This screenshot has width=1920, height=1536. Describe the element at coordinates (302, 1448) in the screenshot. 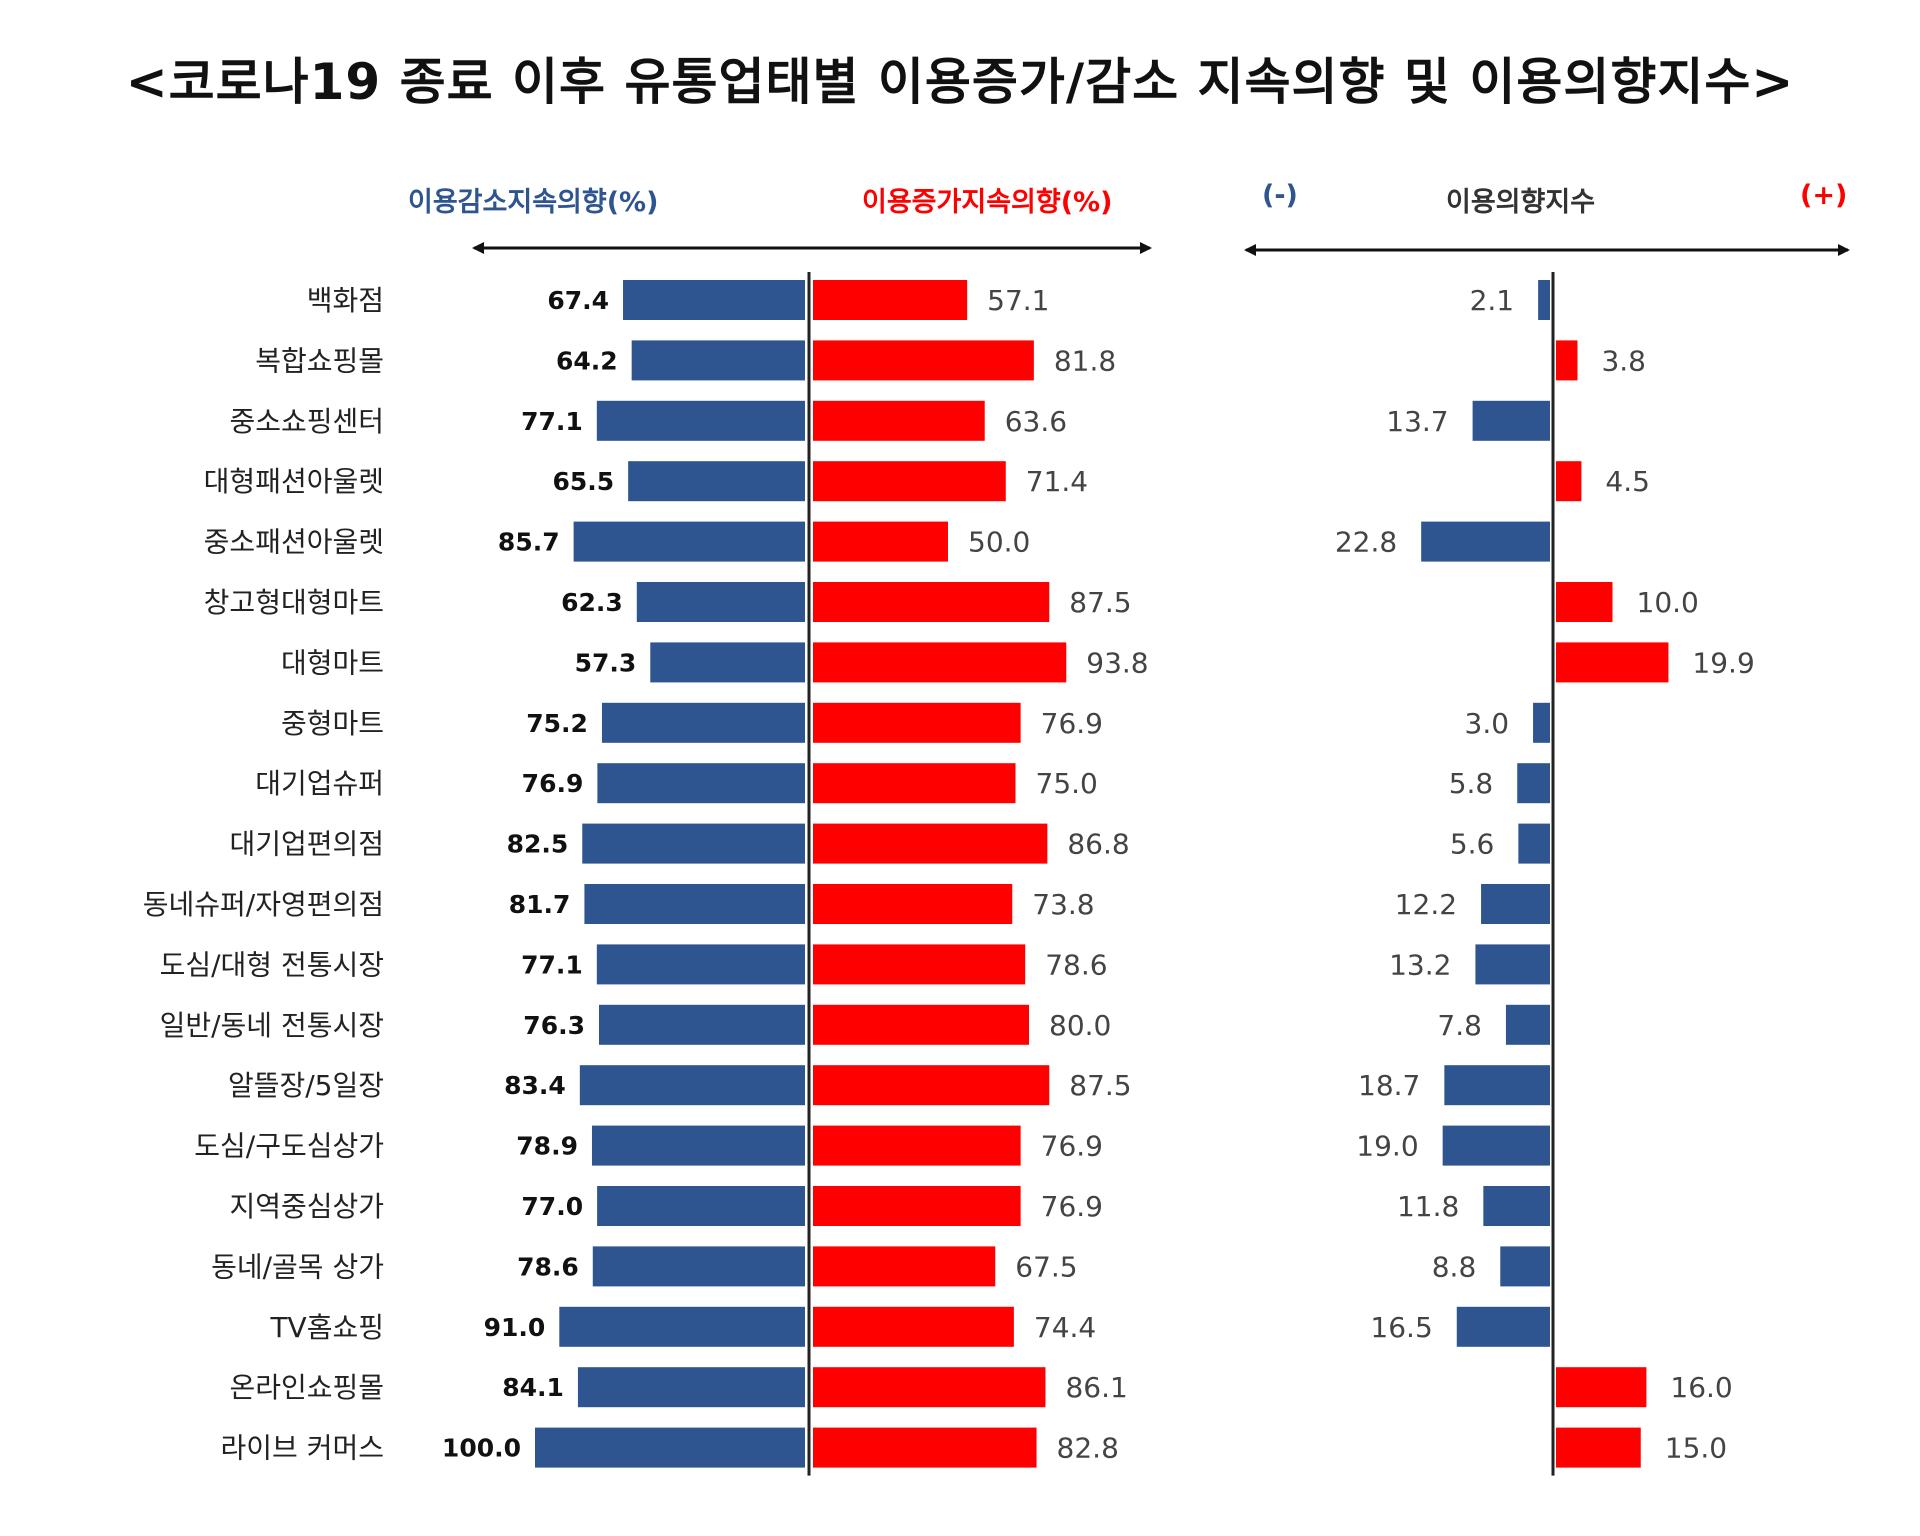

I see `category-label: 라이브 커머스` at that location.